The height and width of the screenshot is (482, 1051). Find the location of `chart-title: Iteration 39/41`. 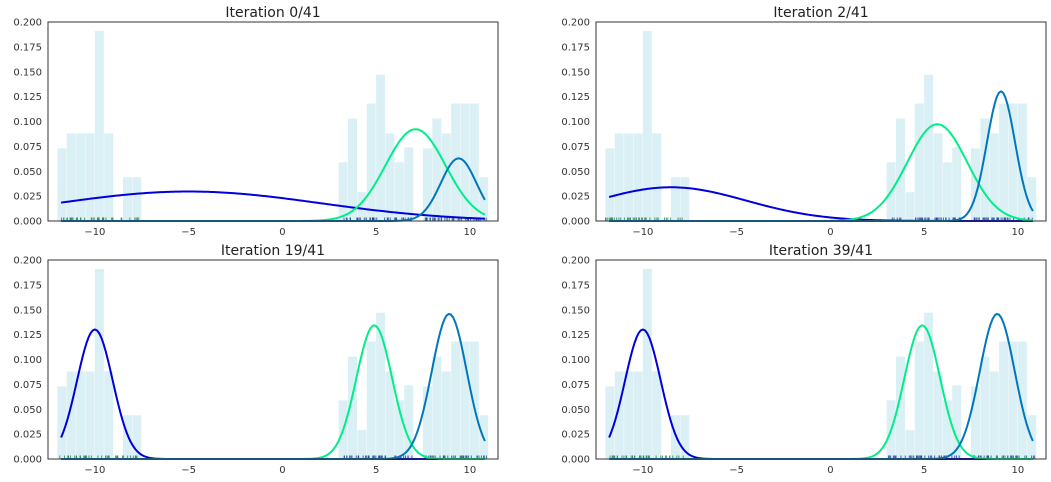

chart-title: Iteration 39/41 is located at coordinates (821, 251).